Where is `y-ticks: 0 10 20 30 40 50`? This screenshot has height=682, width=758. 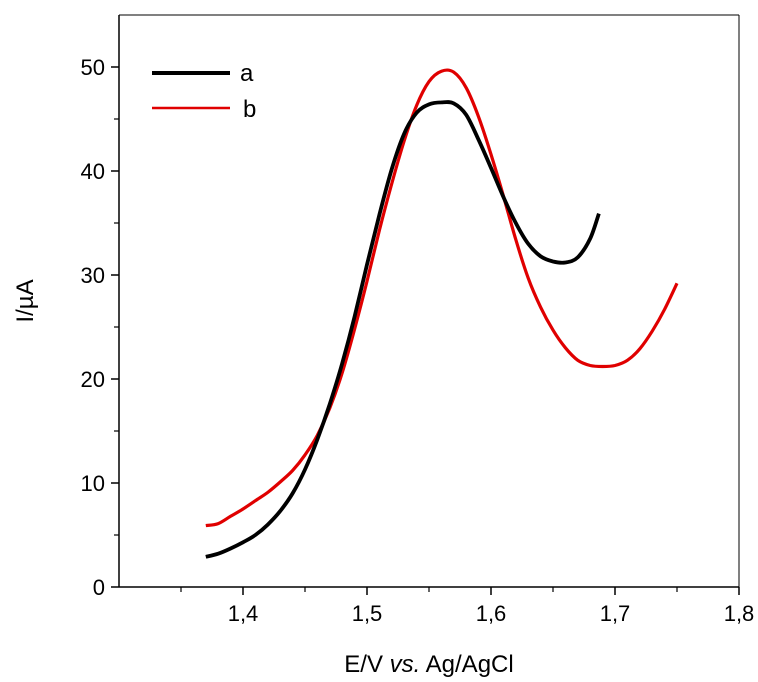
y-ticks: 0 10 20 30 40 50 is located at coordinates (100, 327).